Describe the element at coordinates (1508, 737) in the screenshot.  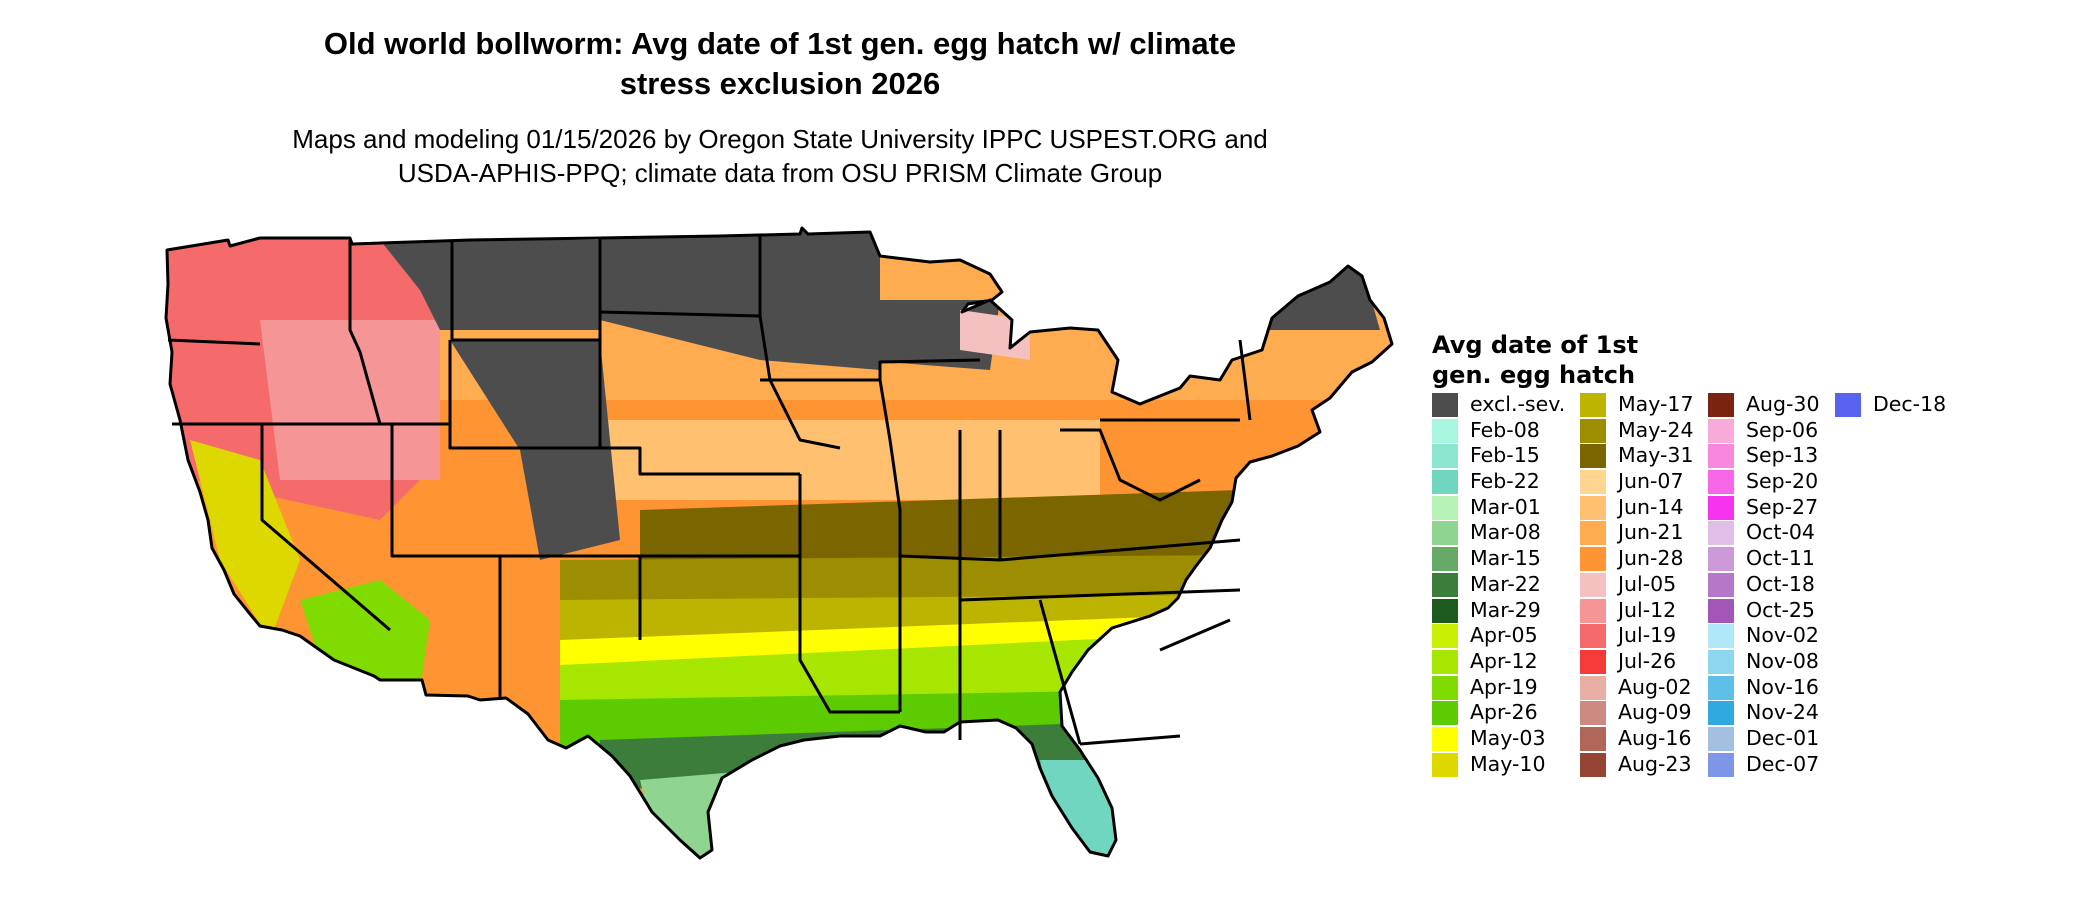
I see `legend-label: May-03` at that location.